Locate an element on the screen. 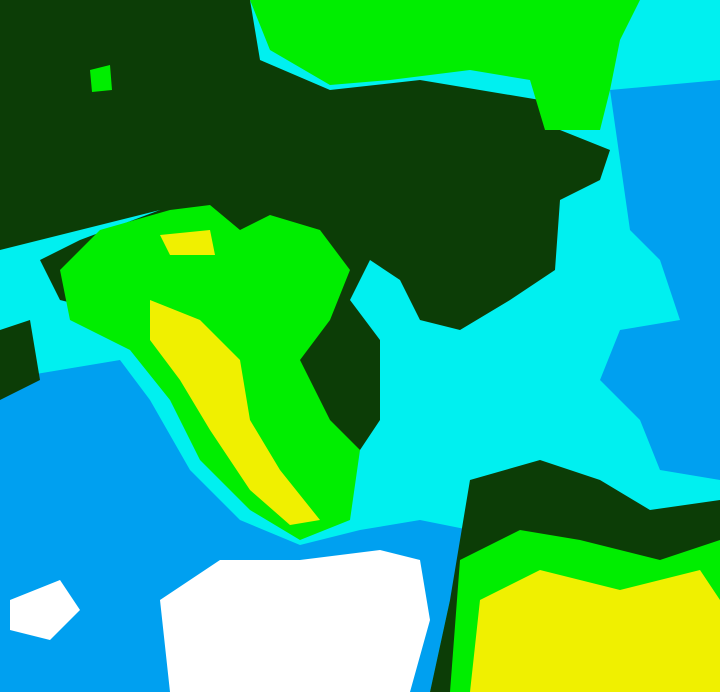  bright-green-patch is located at coordinates (101, 78).